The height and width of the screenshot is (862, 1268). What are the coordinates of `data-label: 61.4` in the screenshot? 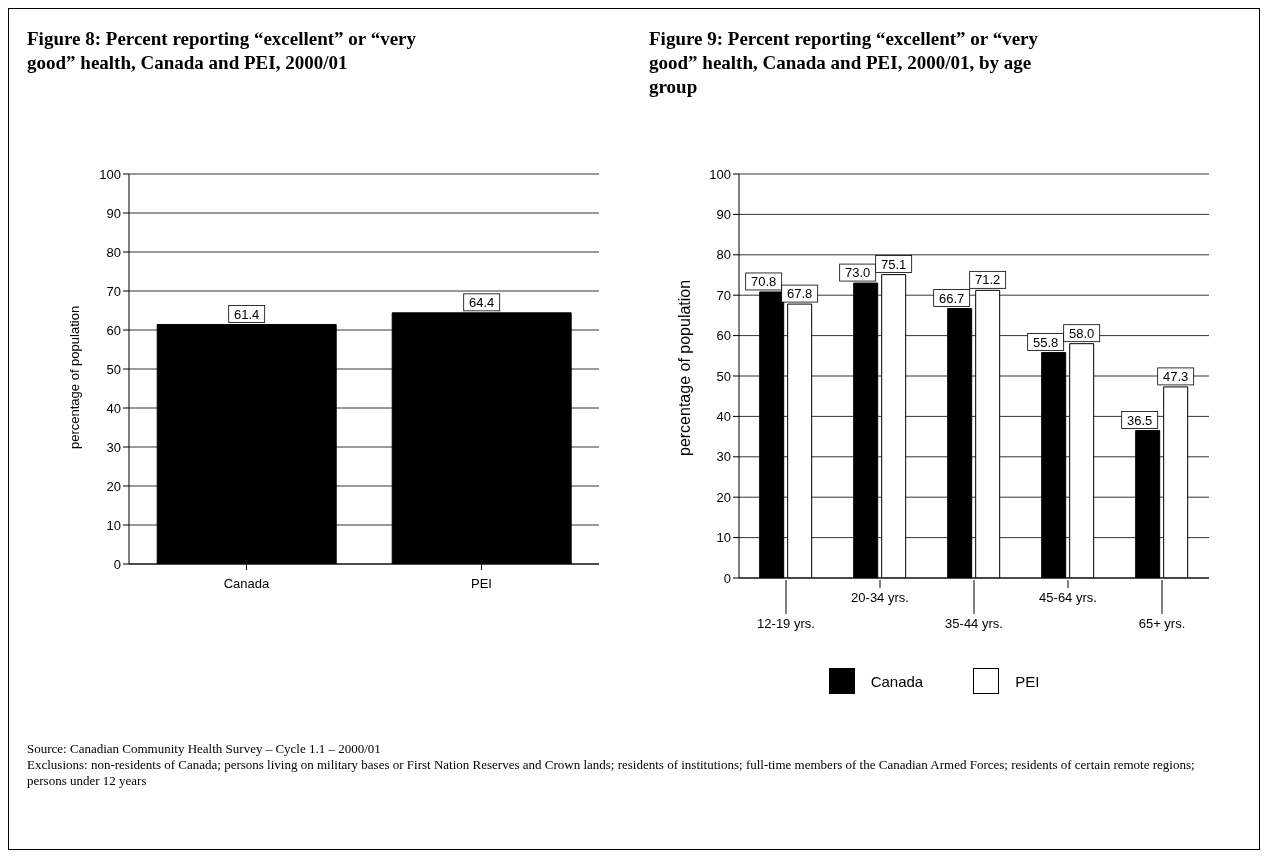 It's located at (247, 314).